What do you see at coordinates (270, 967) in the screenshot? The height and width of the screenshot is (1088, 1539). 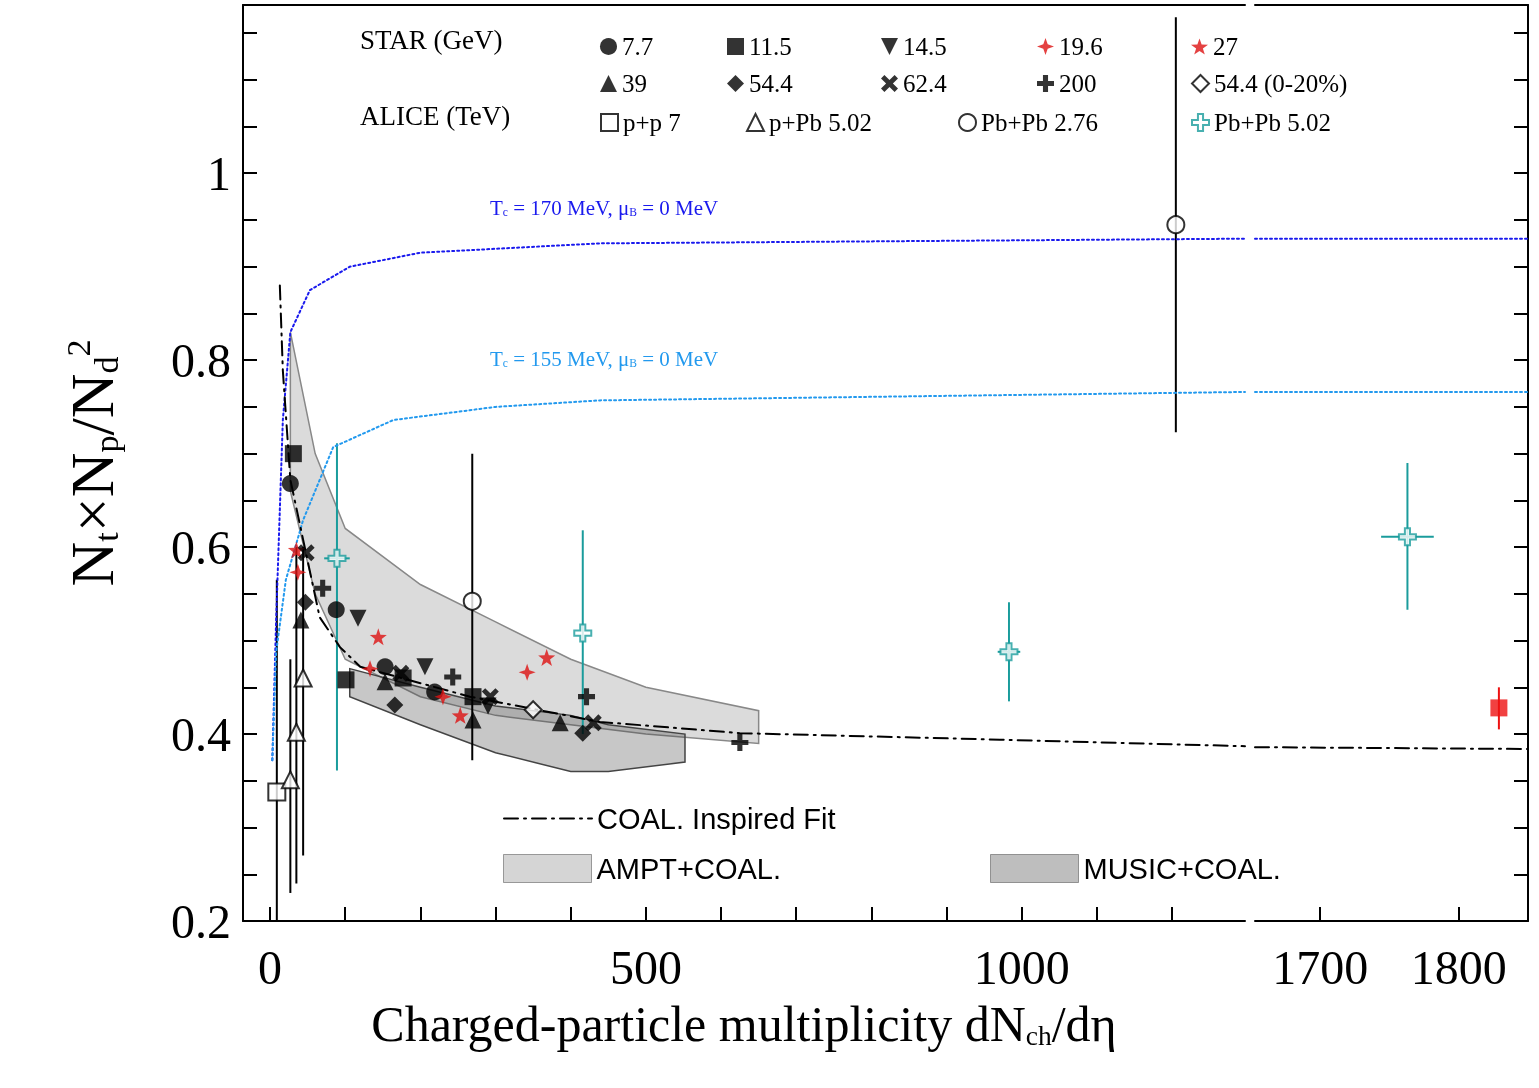 I see `x-tick-label: 0` at bounding box center [270, 967].